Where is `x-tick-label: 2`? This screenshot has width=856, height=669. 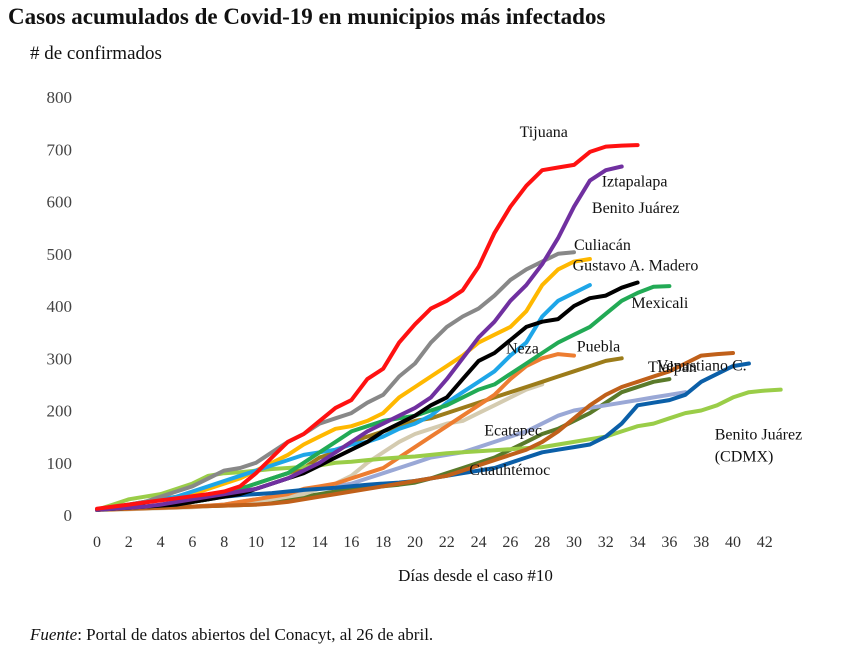 x-tick-label: 2 is located at coordinates (129, 542).